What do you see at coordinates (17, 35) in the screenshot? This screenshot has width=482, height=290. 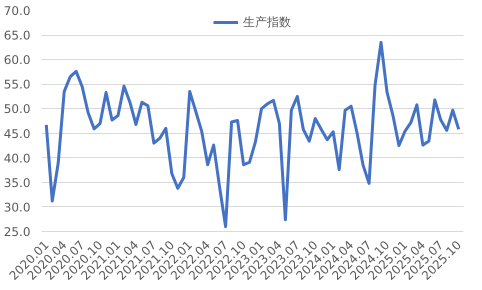 I see `y-tick-label: 65.0` at bounding box center [17, 35].